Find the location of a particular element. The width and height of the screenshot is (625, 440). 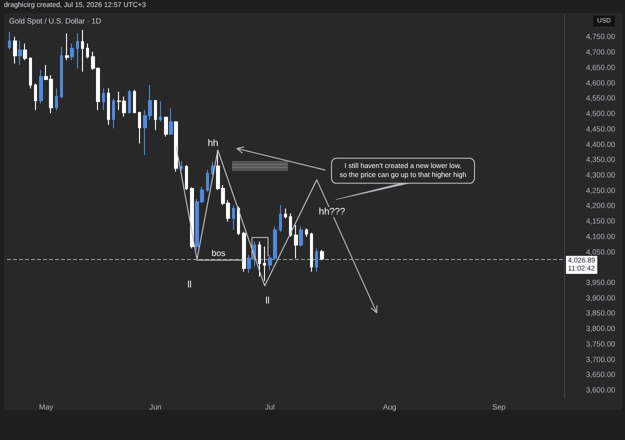

annotation: bos is located at coordinates (219, 253).